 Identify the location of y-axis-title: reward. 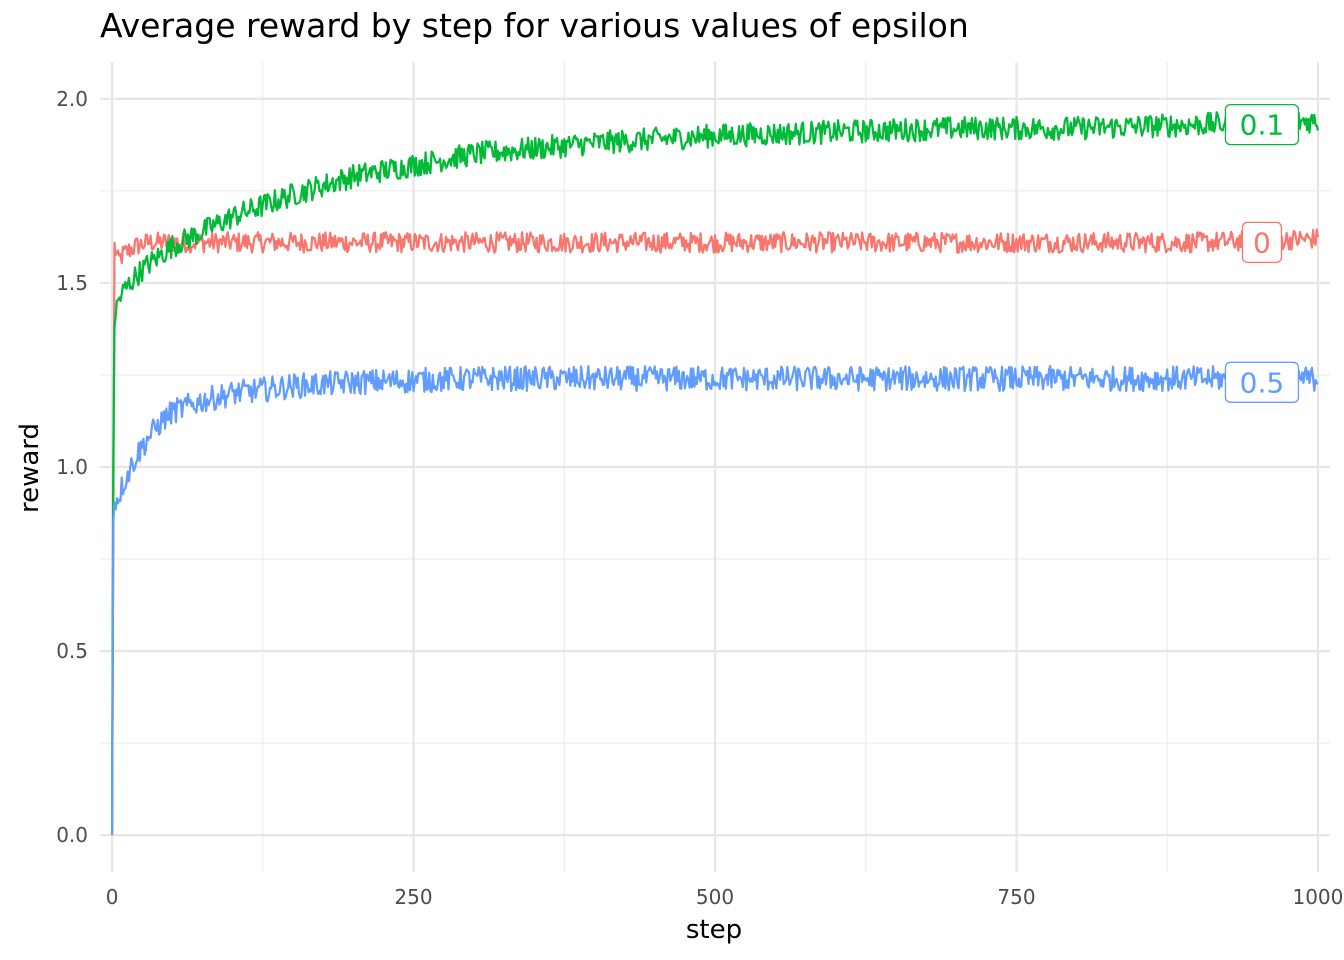
(30, 468).